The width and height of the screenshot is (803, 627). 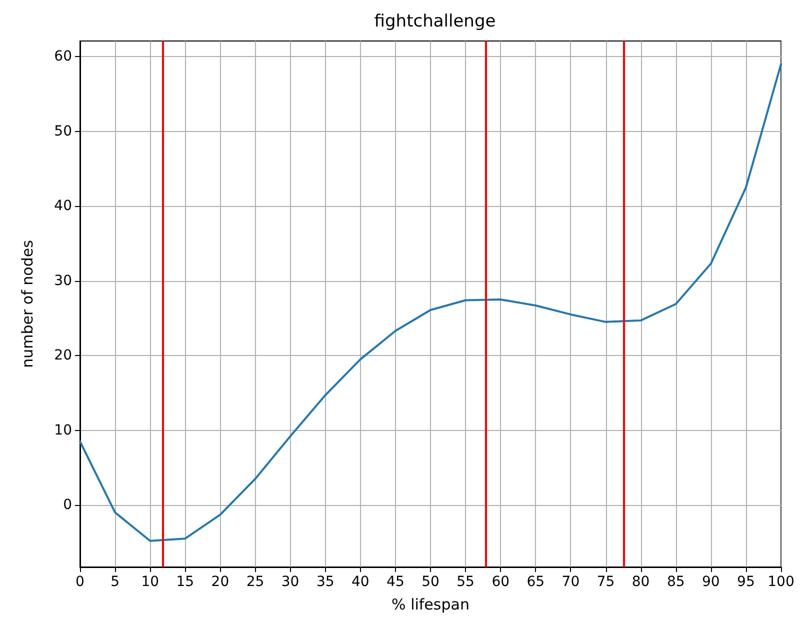 I want to click on x-tick-label: 85, so click(x=675, y=582).